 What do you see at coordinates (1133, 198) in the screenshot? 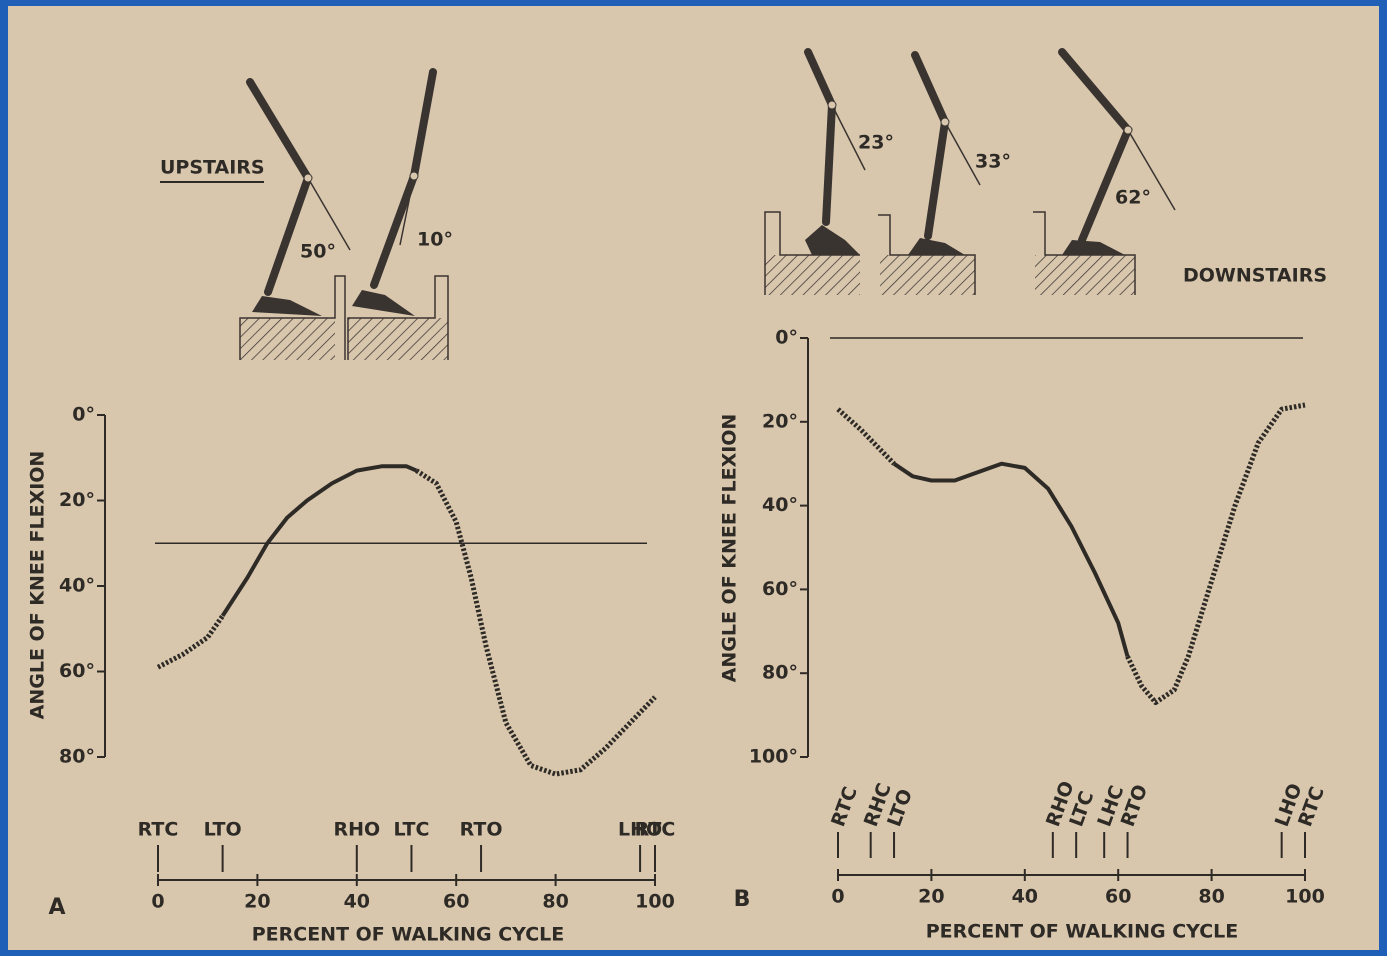
I see `angle-annotation: 62°` at bounding box center [1133, 198].